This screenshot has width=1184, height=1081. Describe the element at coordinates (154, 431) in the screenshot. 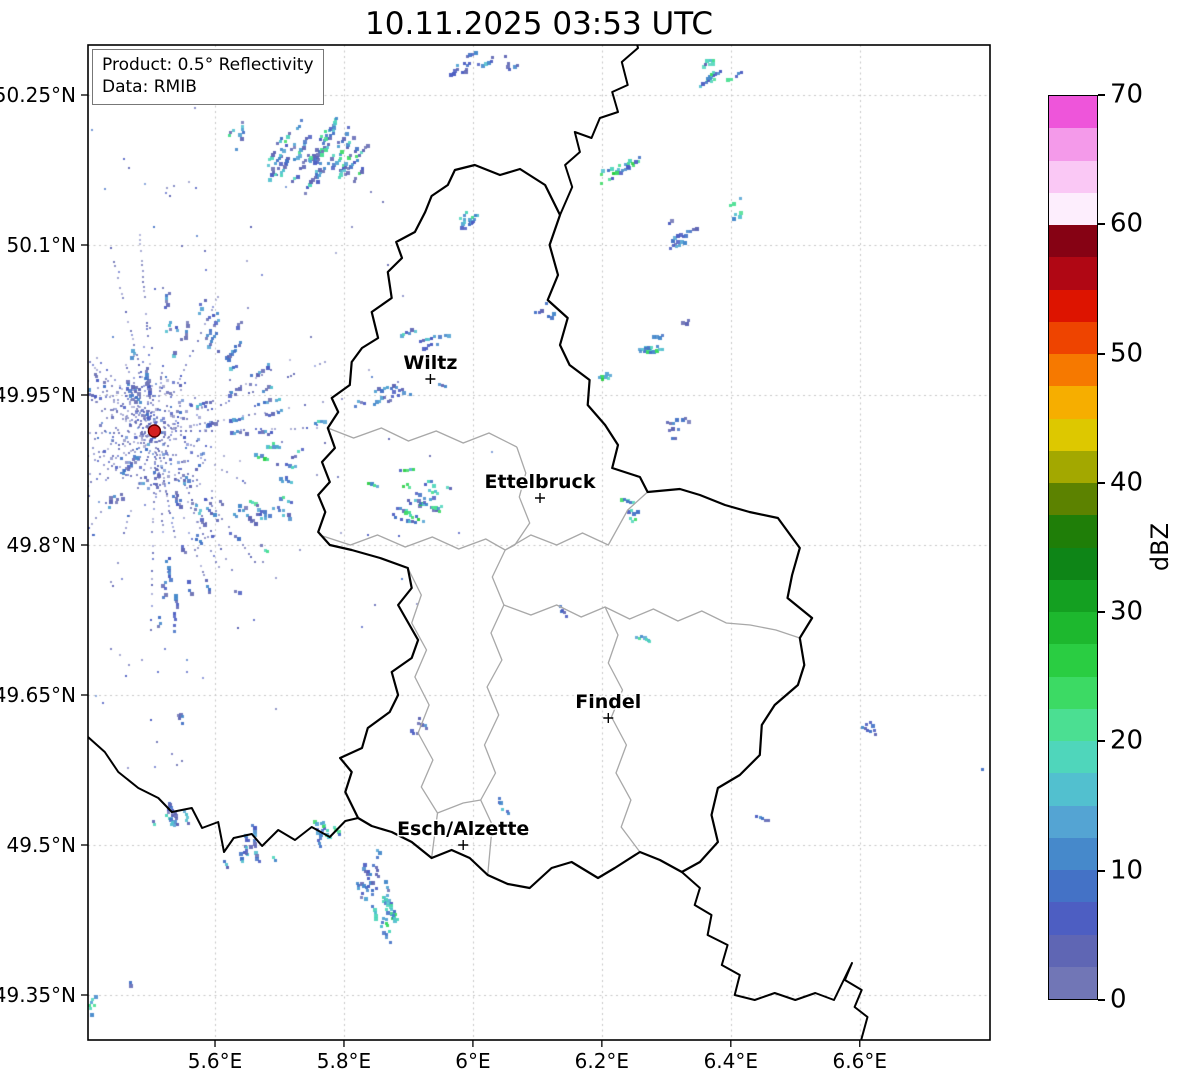

I see `radar-site-marker` at that location.